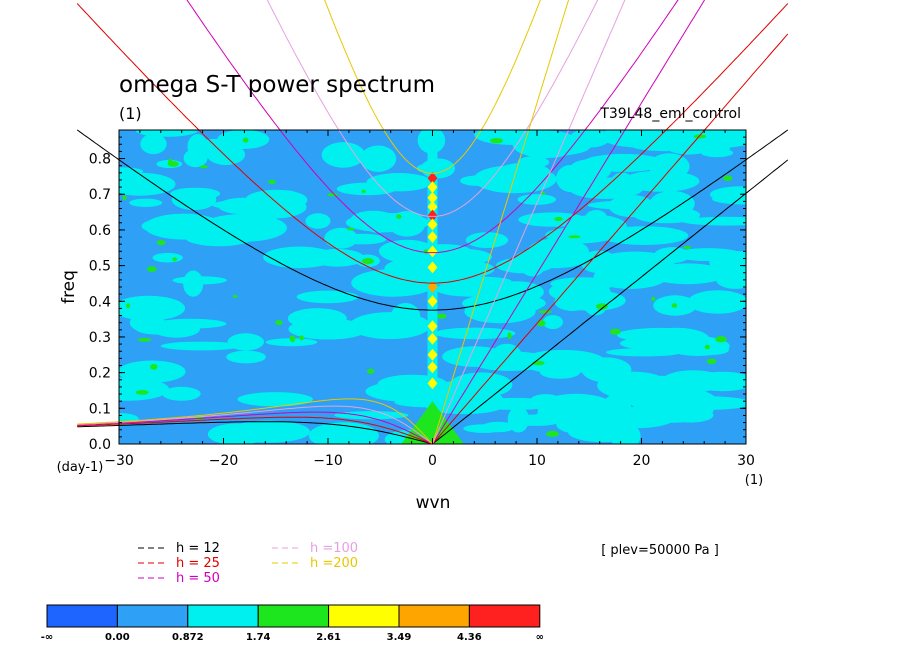 The height and width of the screenshot is (654, 904). What do you see at coordinates (117, 637) in the screenshot?
I see `colorbar-label: 0.00` at bounding box center [117, 637].